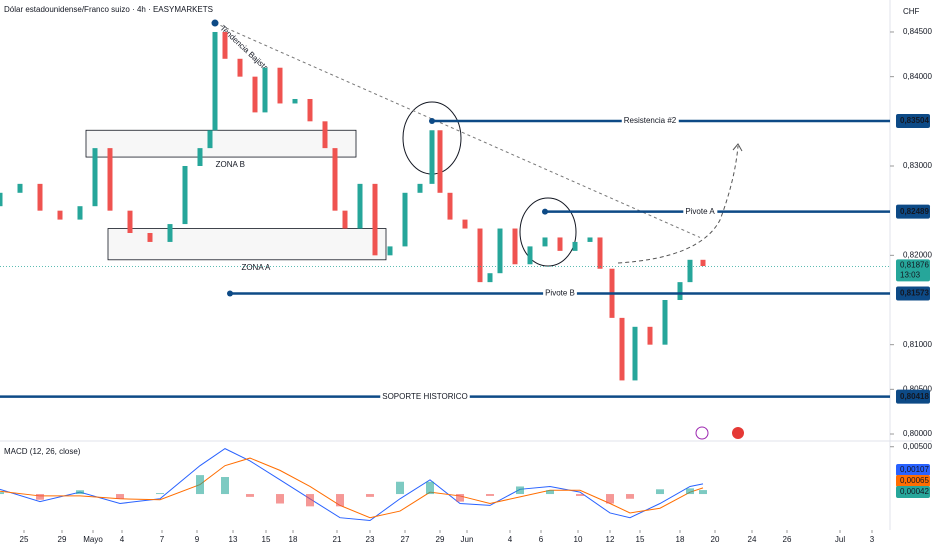 This screenshot has height=550, width=932. I want to click on projection-path, so click(678, 204).